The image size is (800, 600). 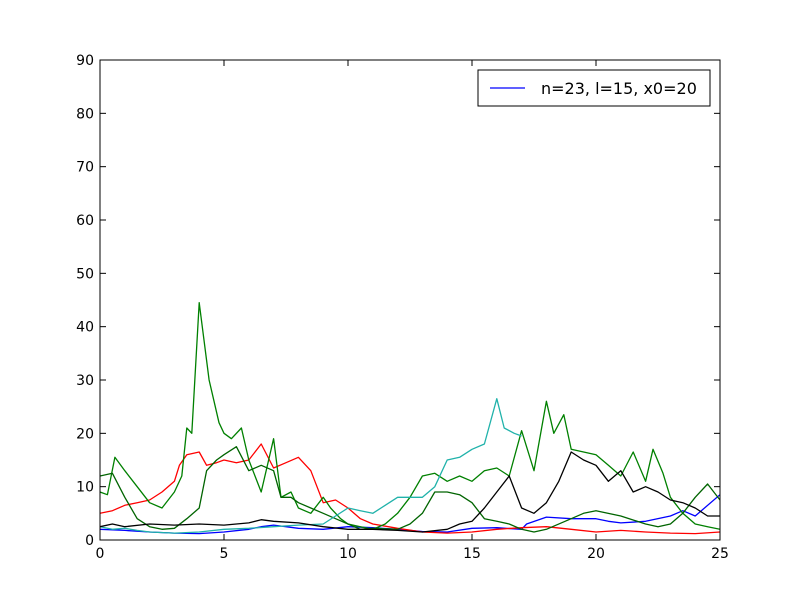 I want to click on y-tick-label: 50, so click(x=85, y=274).